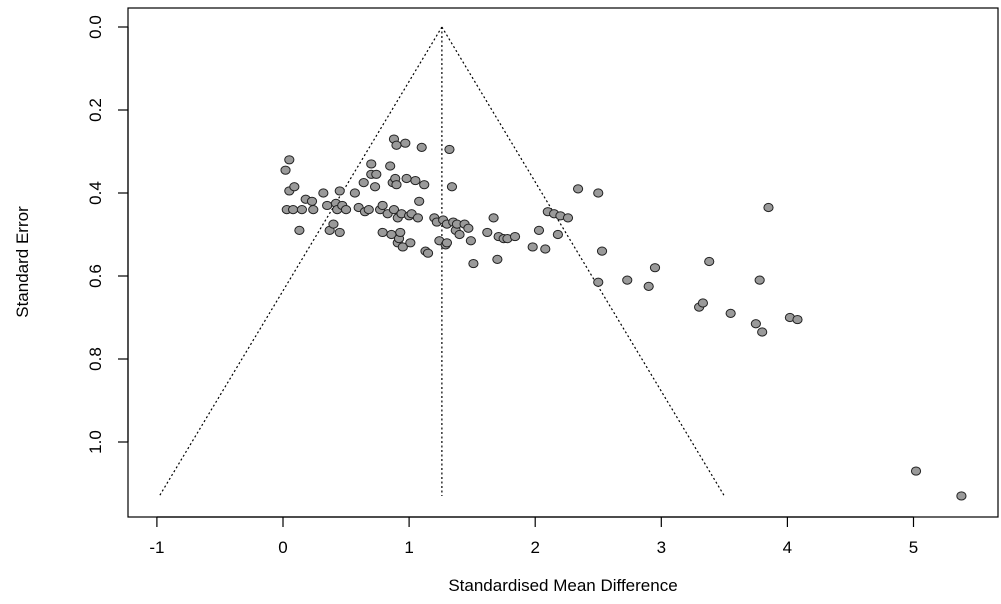  Describe the element at coordinates (562, 585) in the screenshot. I see `x-axis-title: Standardised Mean Difference` at that location.